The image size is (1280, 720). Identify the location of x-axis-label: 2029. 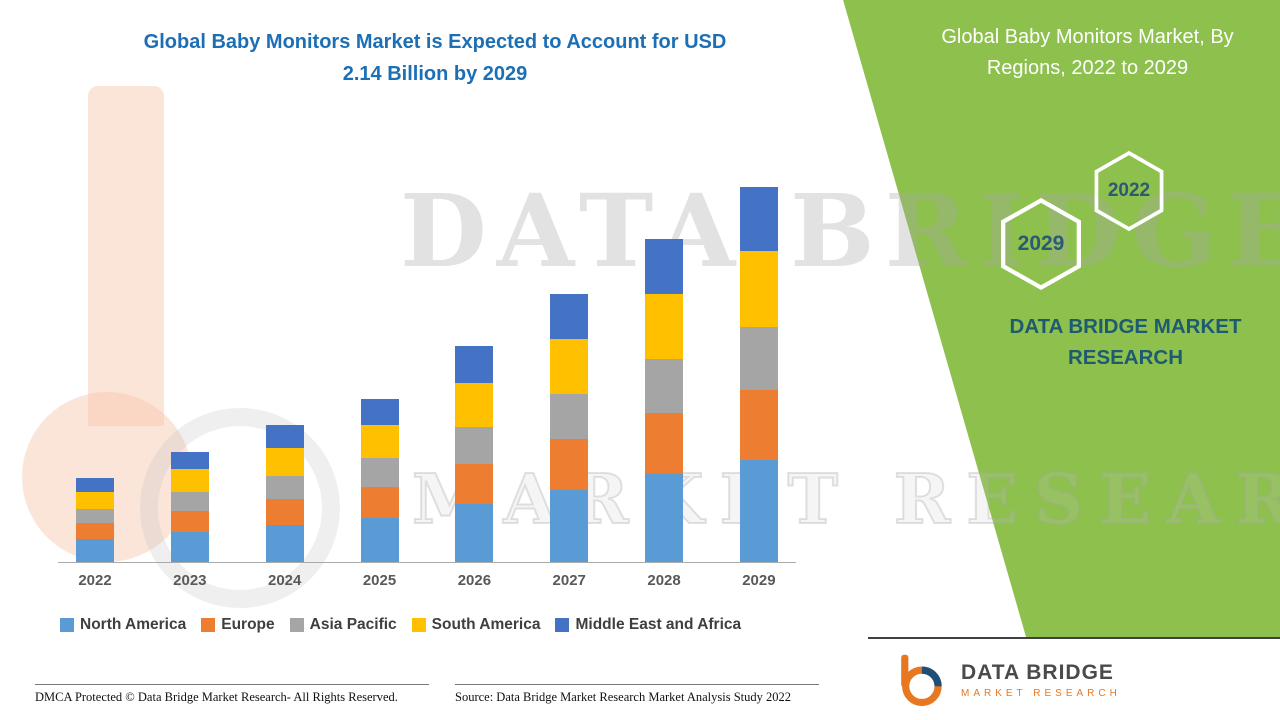
(759, 580).